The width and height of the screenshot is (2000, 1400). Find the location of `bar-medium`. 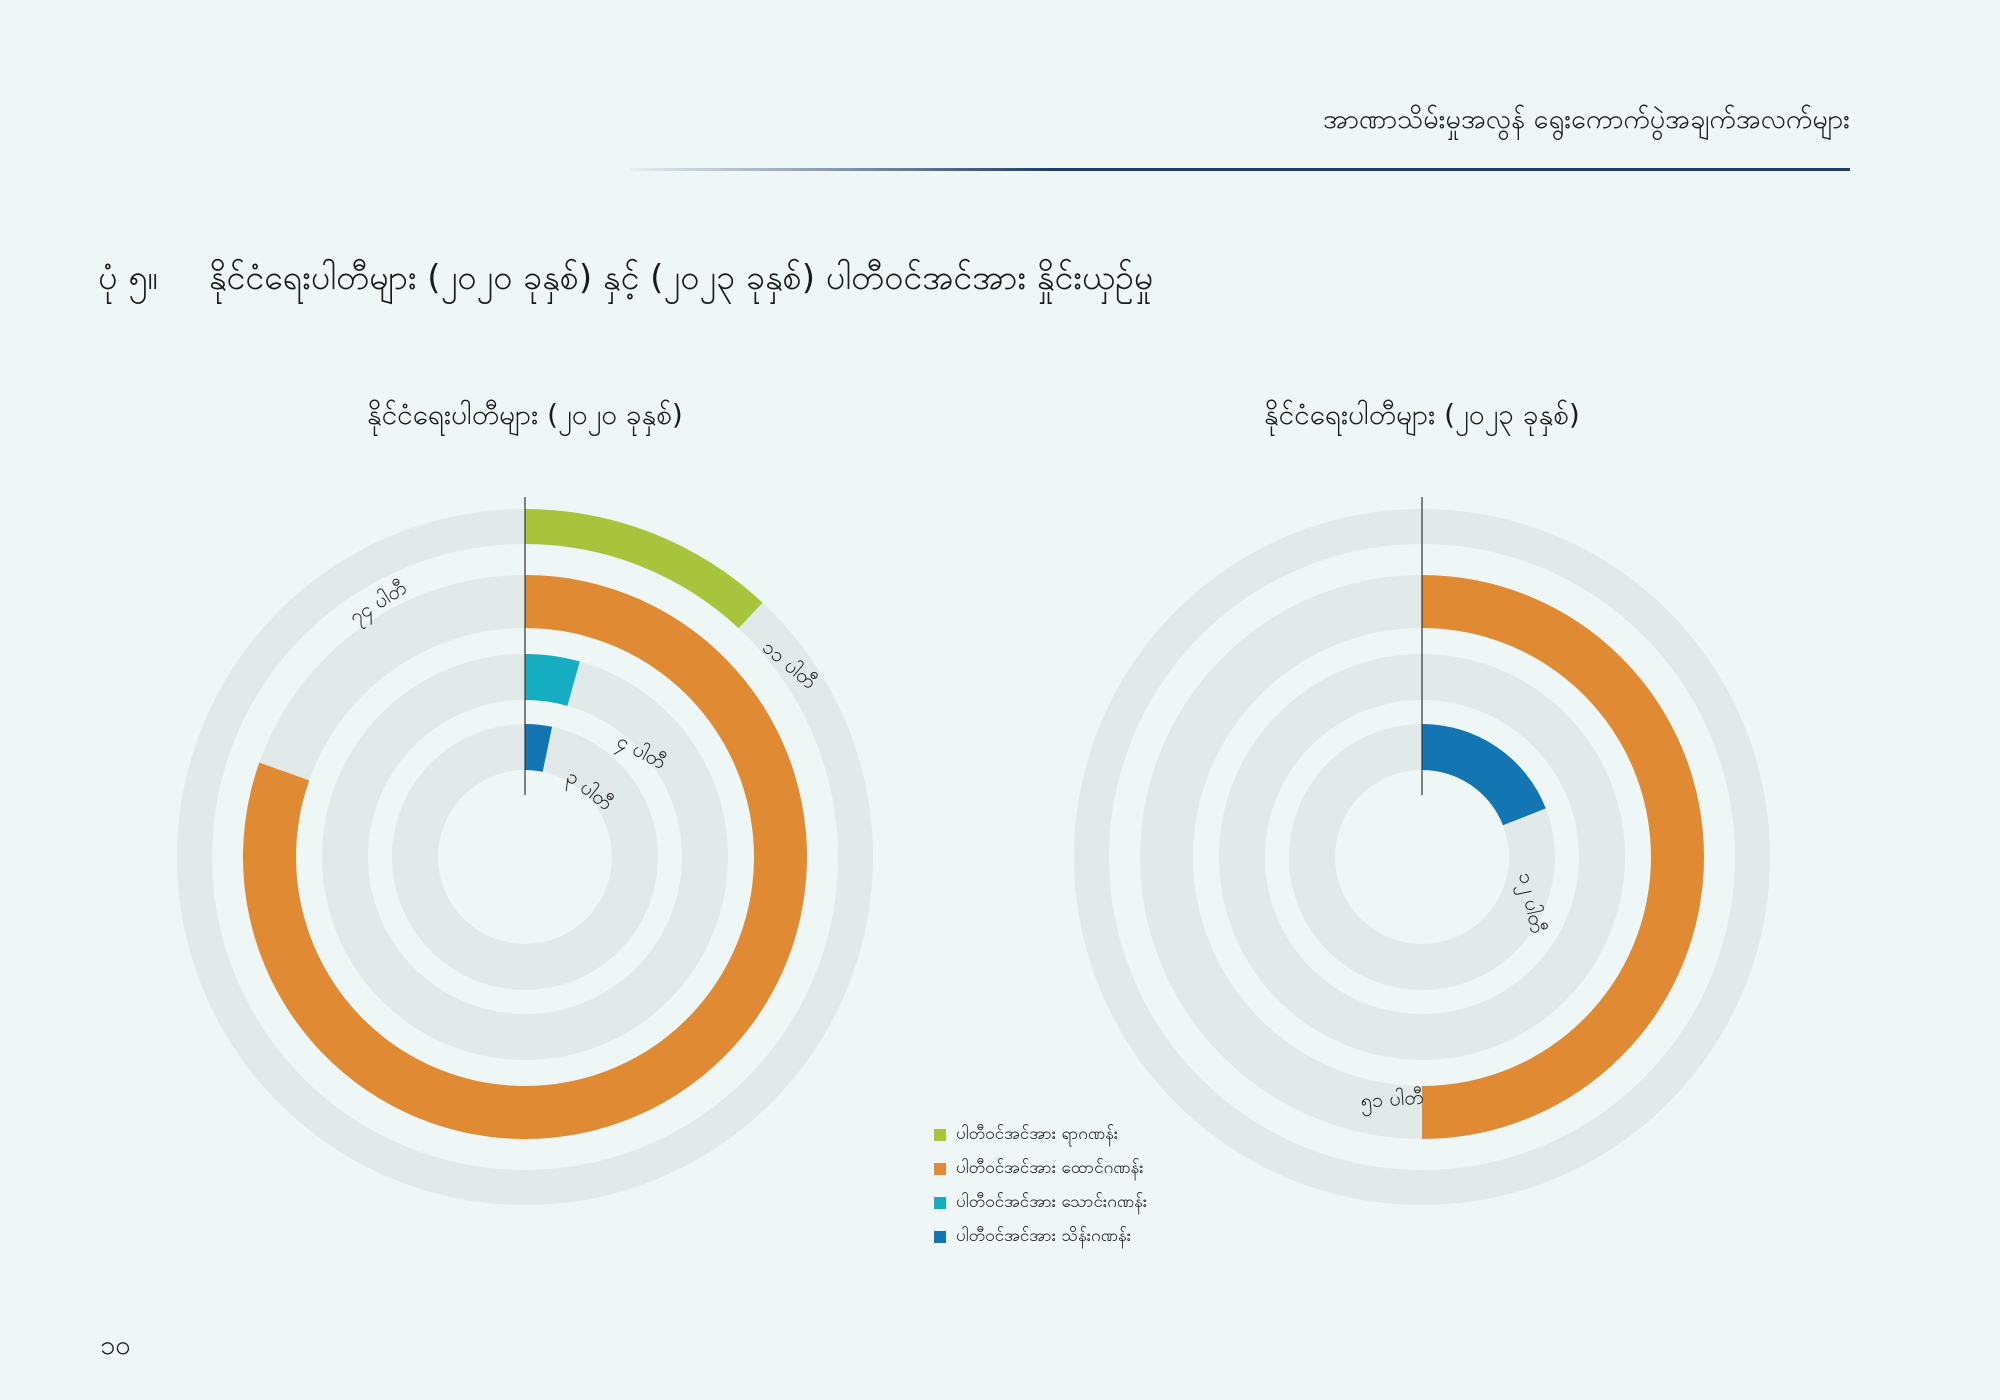

bar-medium is located at coordinates (1563, 857).